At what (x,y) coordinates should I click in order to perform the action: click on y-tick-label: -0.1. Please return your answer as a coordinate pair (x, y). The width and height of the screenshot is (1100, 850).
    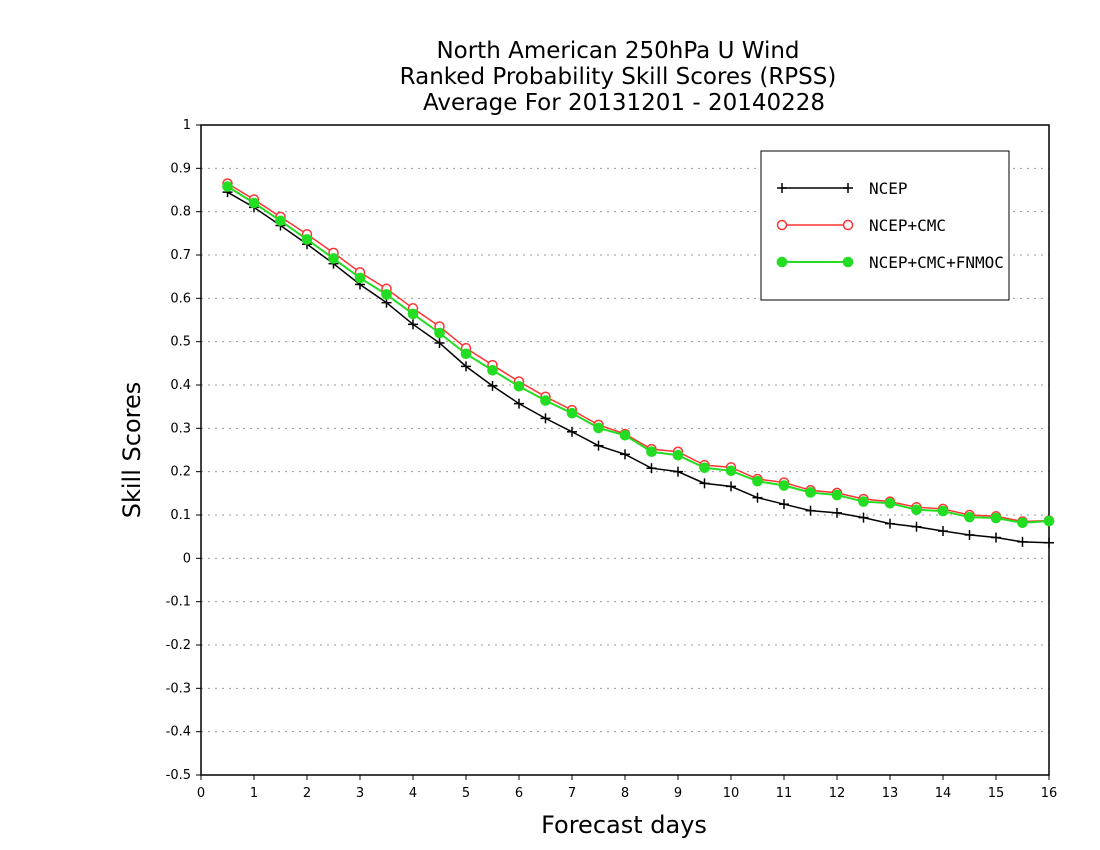
    Looking at the image, I should click on (178, 602).